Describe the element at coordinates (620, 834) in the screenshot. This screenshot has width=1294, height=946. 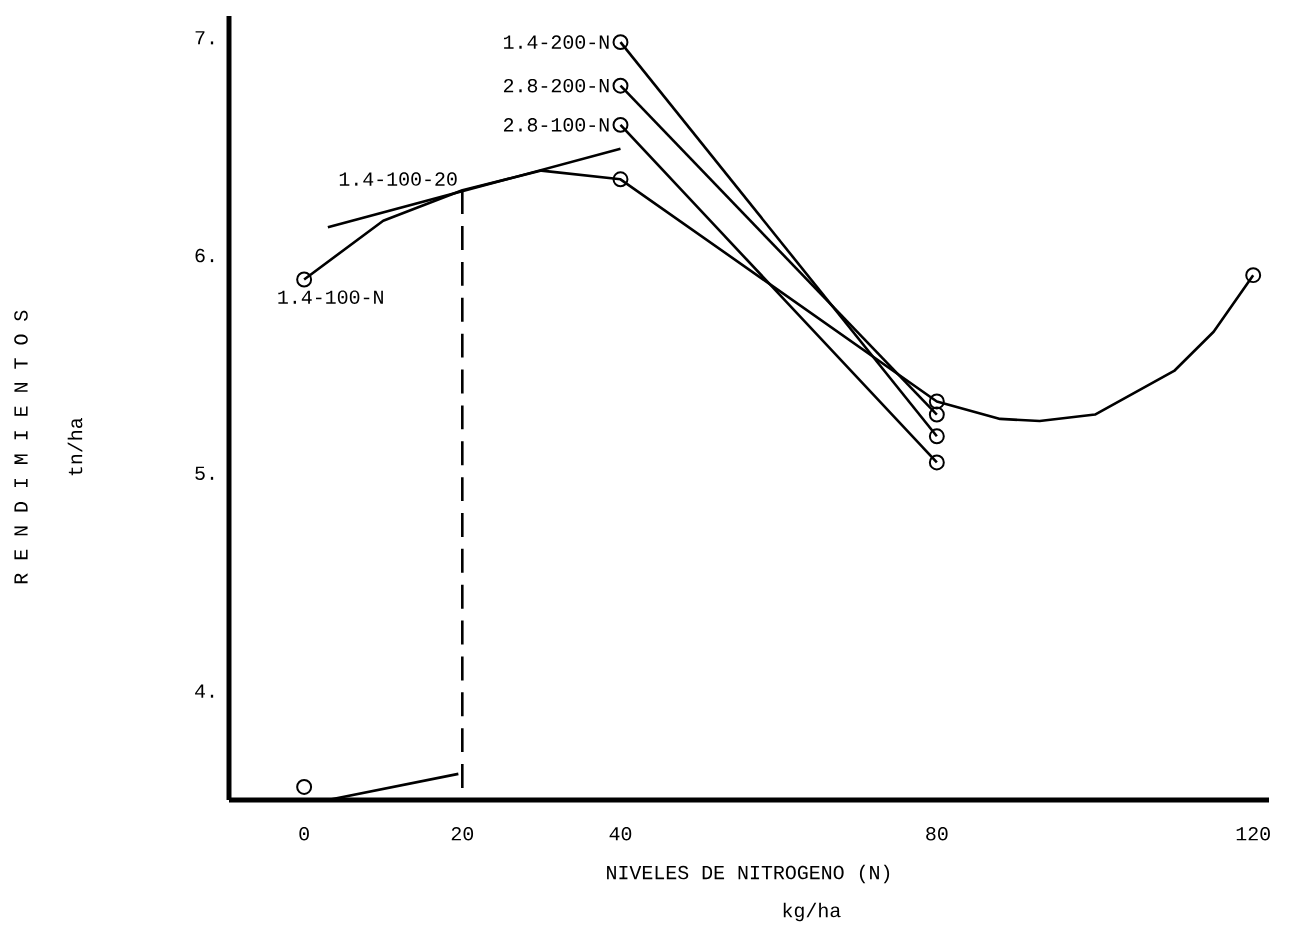
I see `x-tick-label: 40` at that location.